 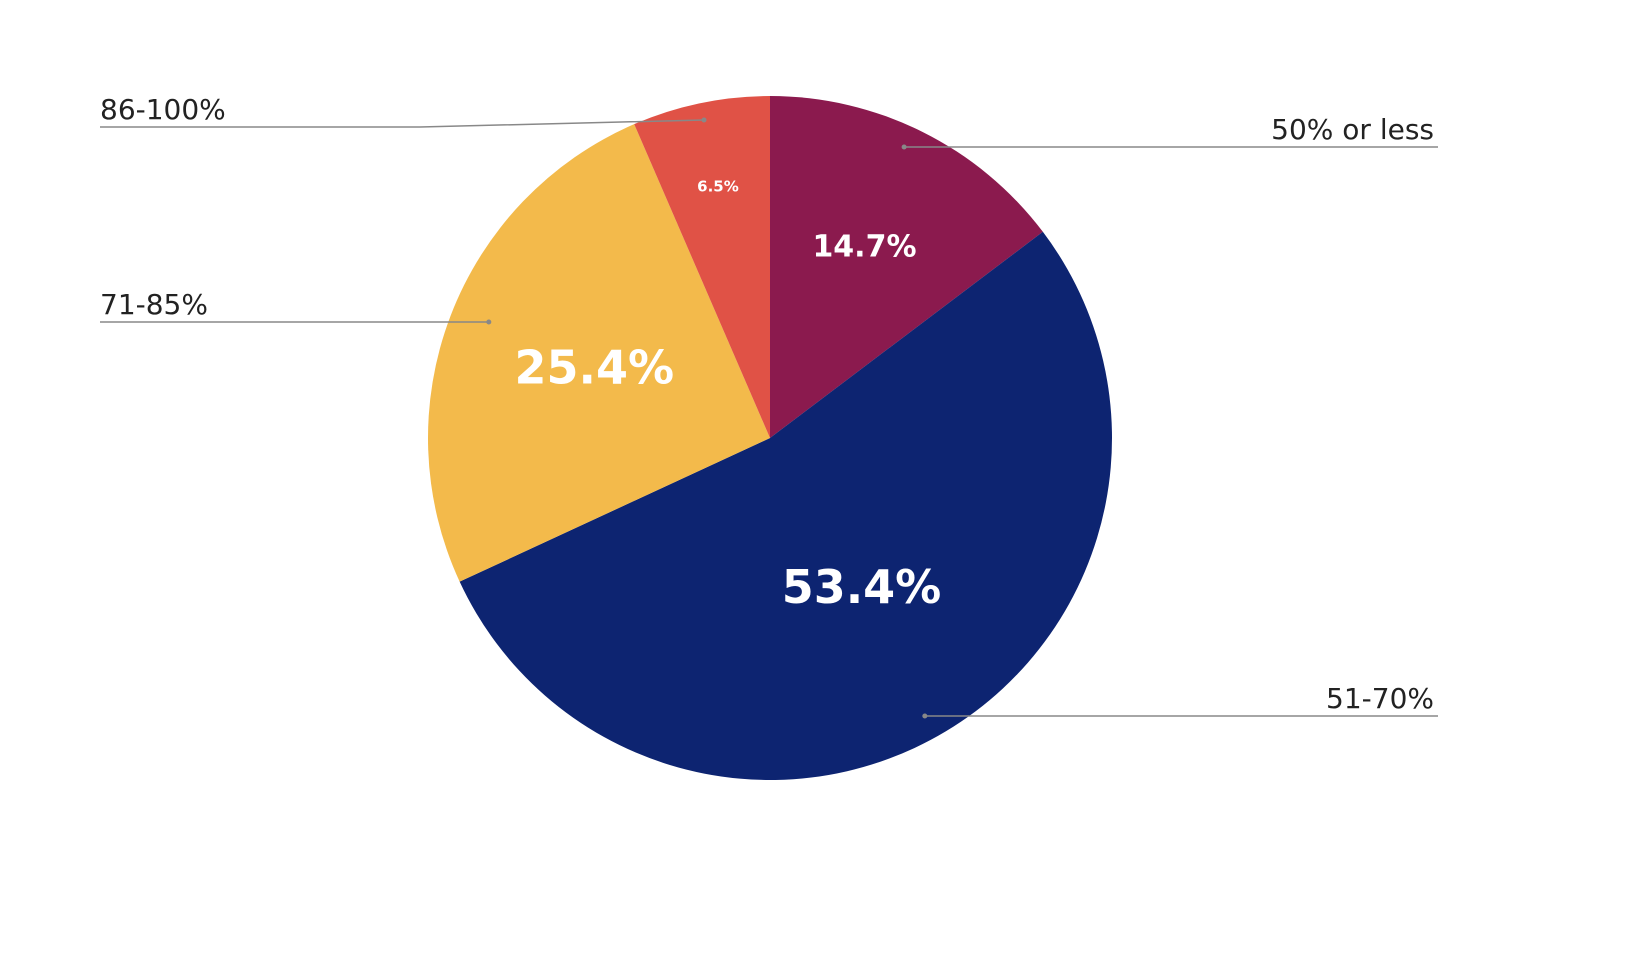 I want to click on slice-value-label: 14.7%, so click(x=864, y=247).